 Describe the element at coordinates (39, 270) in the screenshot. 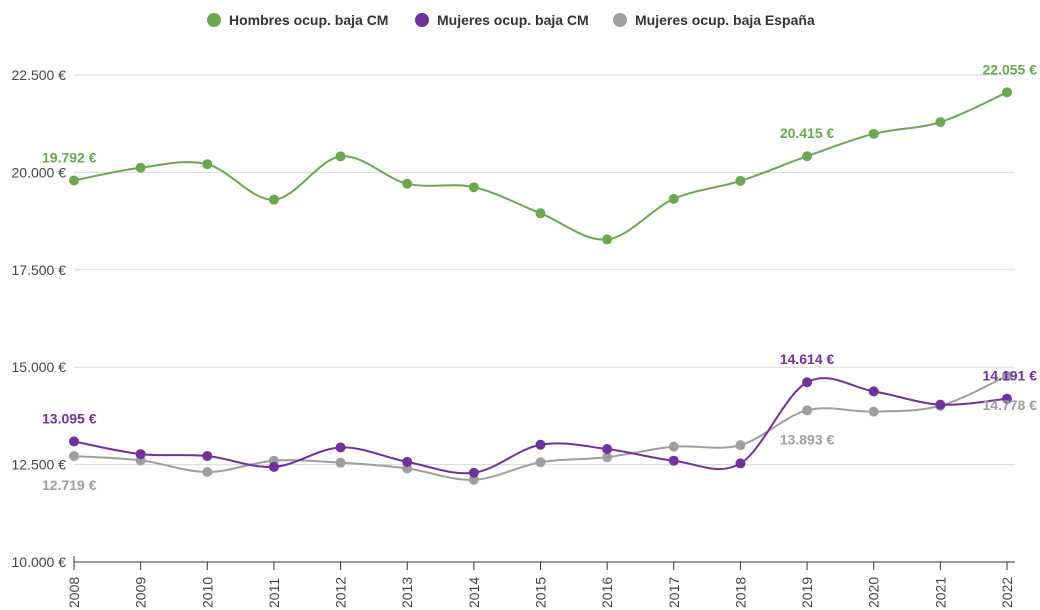

I see `y-tick-label: 17.500 €` at that location.